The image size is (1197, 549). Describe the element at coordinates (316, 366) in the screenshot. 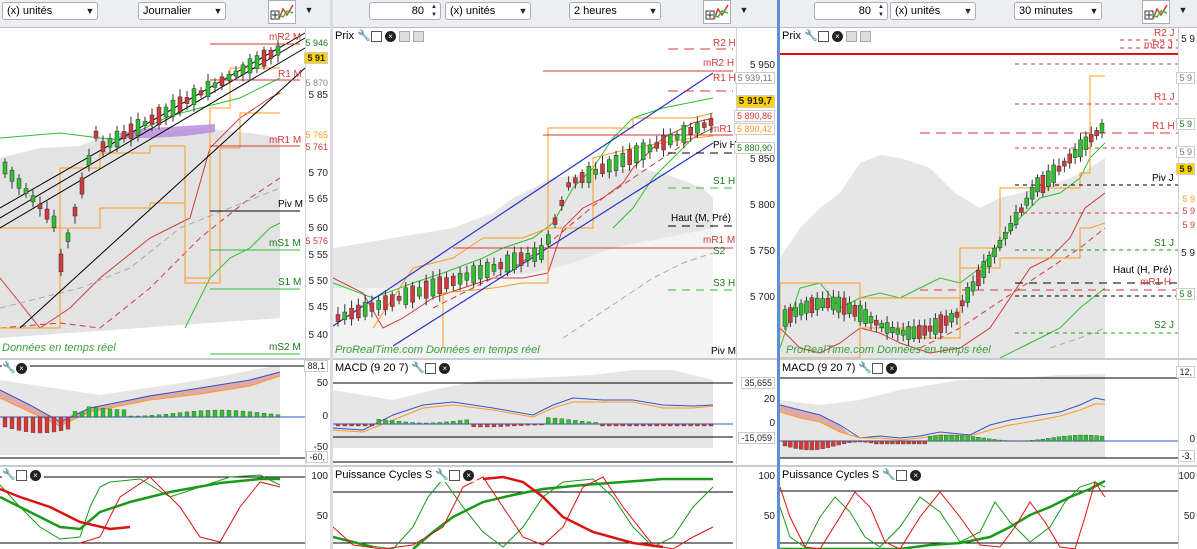

I see `axis-label: 88,1` at that location.